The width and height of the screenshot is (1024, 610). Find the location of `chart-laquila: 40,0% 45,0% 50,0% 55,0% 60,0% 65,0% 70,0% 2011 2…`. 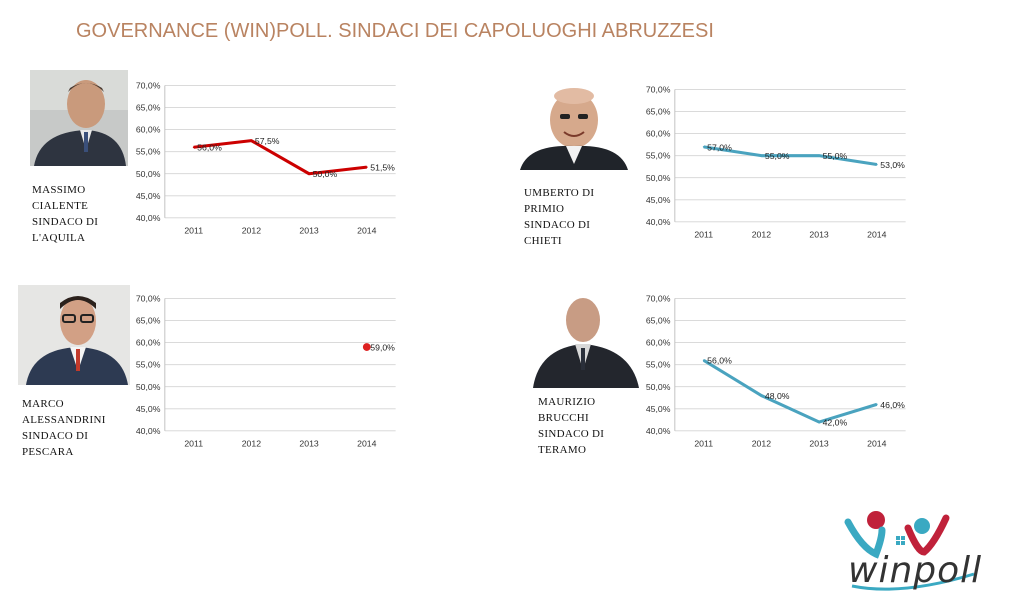

chart-laquila: 40,0% 45,0% 50,0% 55,0% 60,0% 65,0% 70,0% 2011 2… is located at coordinates (268, 163).